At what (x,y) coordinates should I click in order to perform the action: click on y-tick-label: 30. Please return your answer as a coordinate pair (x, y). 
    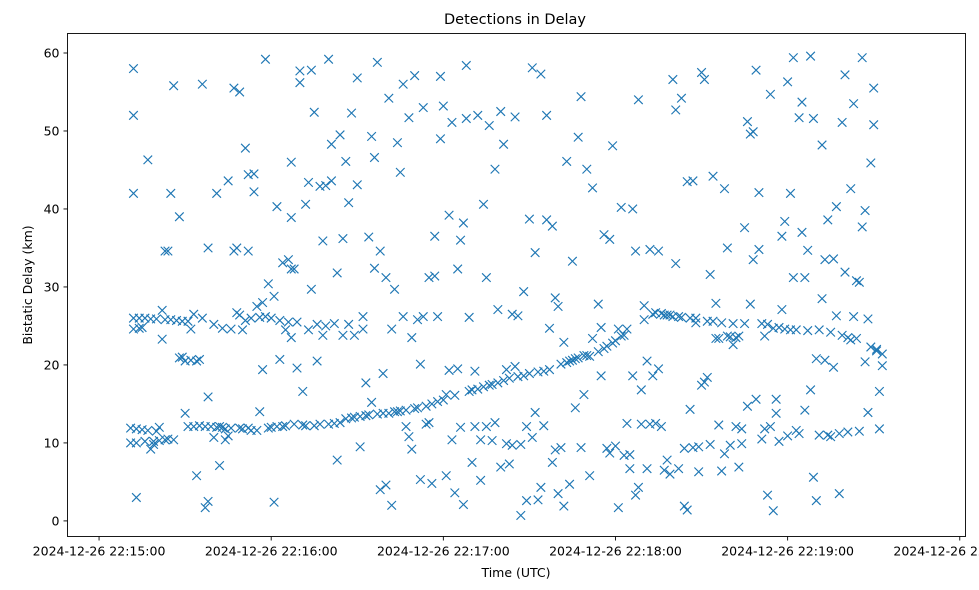
    Looking at the image, I should click on (52, 286).